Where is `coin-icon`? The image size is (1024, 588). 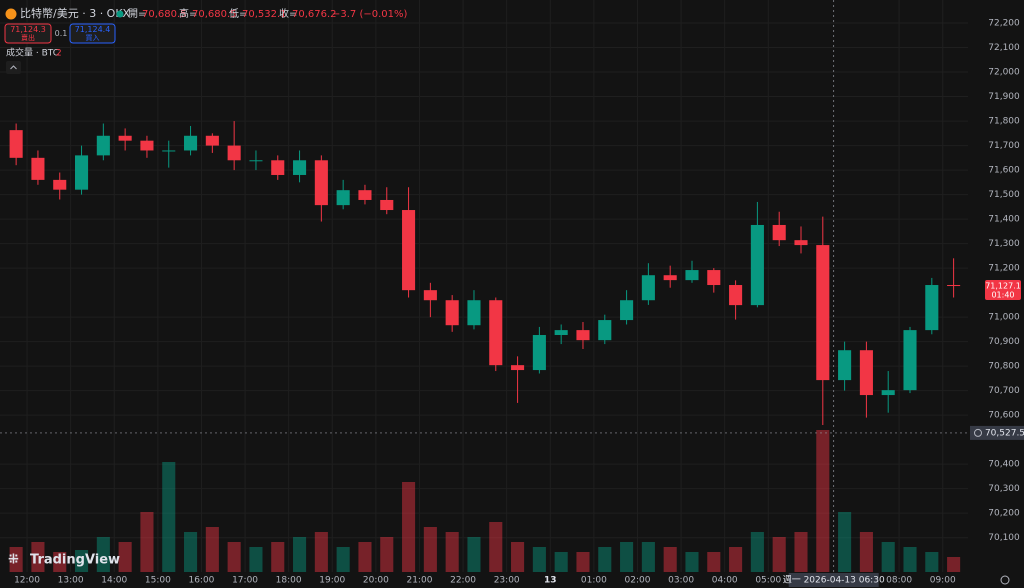
coin-icon is located at coordinates (11, 14).